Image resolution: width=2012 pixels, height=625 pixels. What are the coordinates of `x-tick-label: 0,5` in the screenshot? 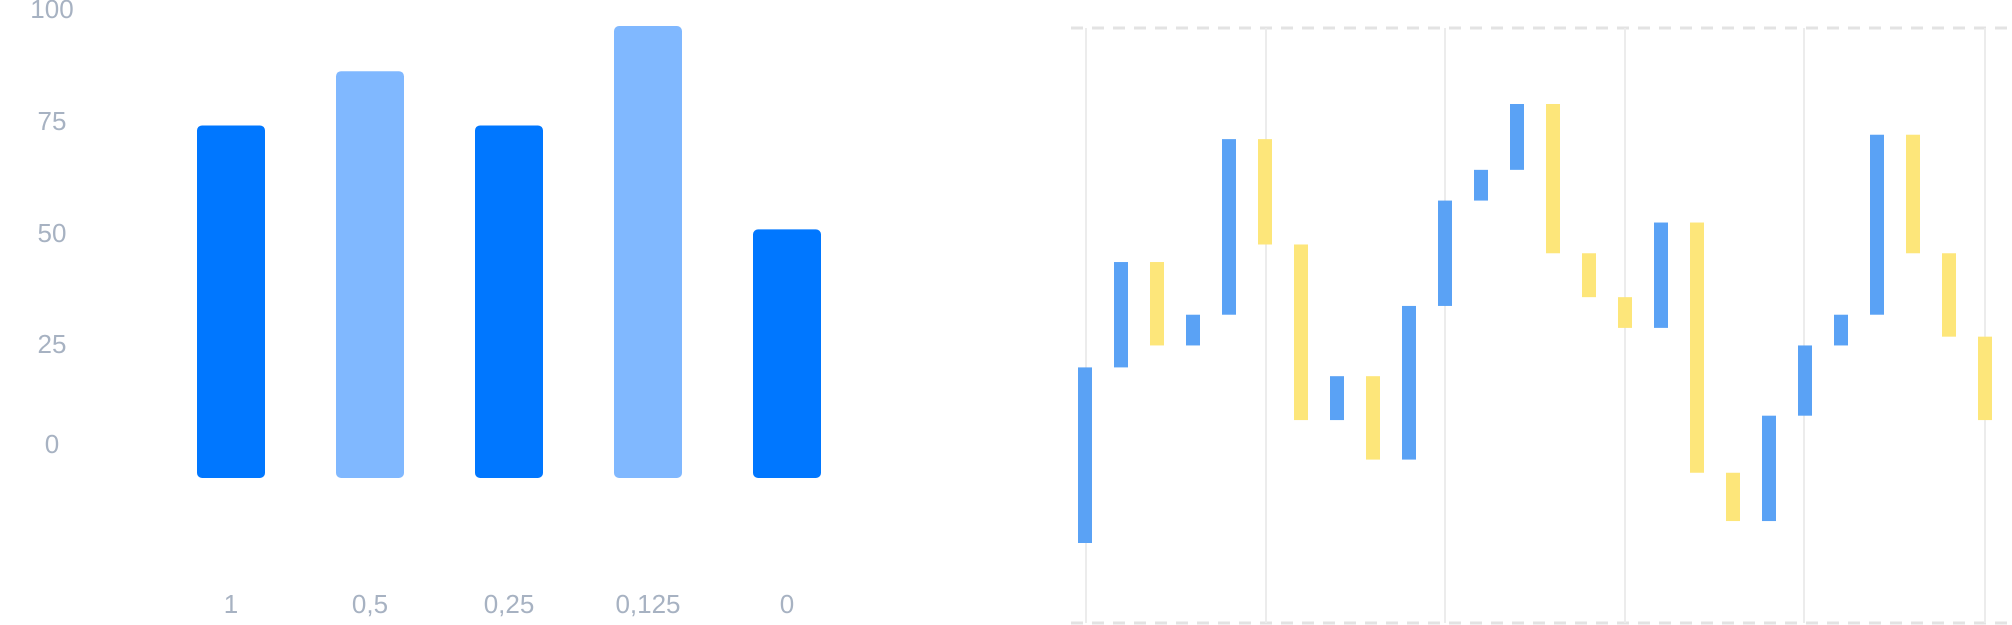 It's located at (370, 604).